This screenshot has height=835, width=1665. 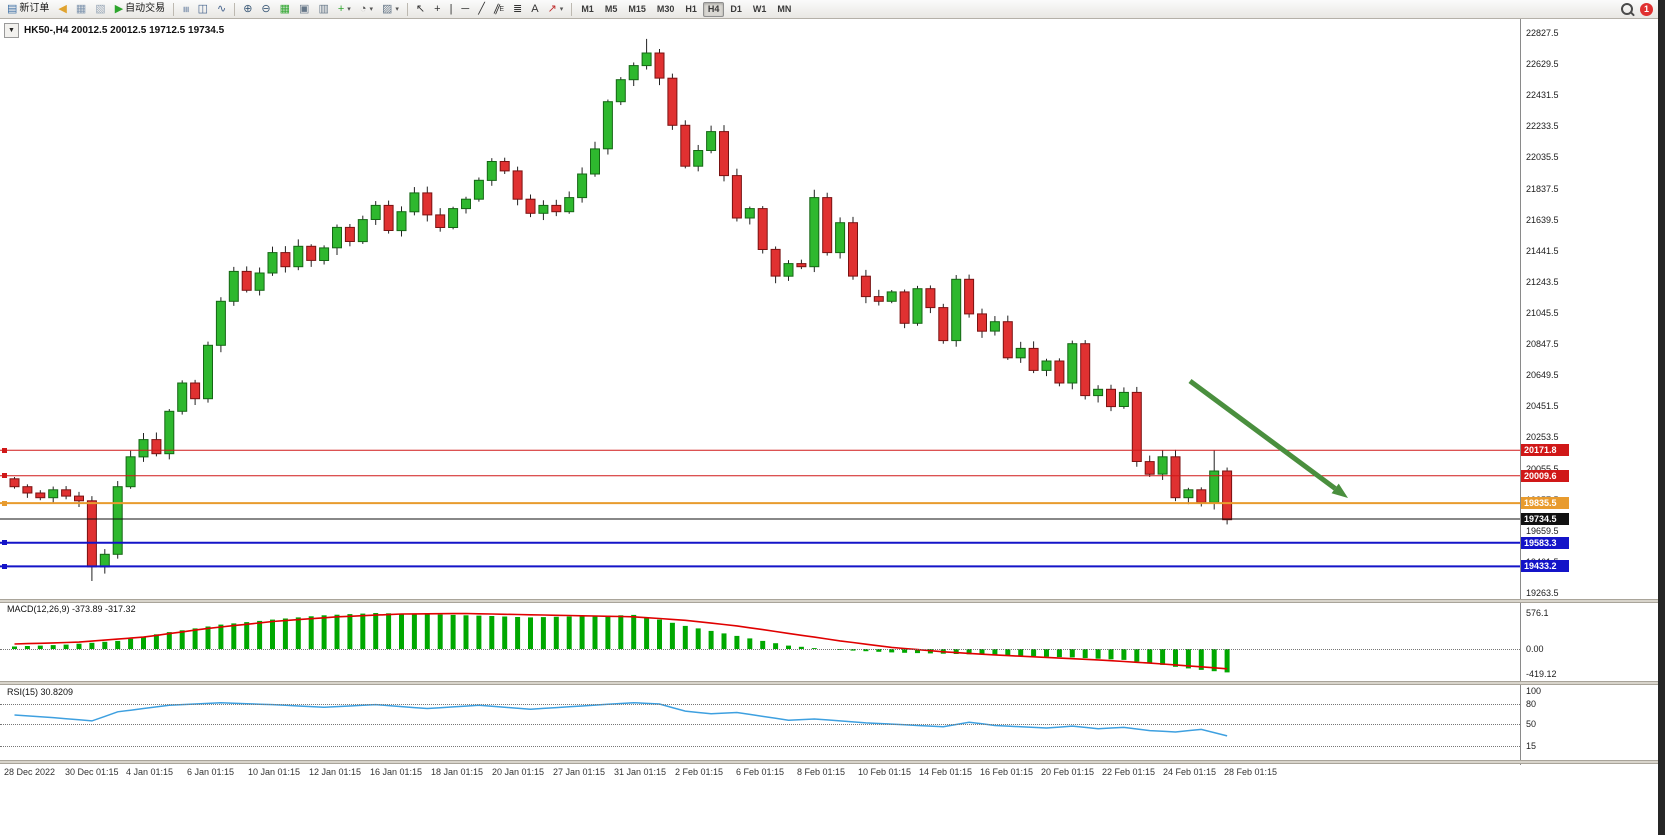 What do you see at coordinates (1531, 704) in the screenshot?
I see `rsi-axis-label: 80` at bounding box center [1531, 704].